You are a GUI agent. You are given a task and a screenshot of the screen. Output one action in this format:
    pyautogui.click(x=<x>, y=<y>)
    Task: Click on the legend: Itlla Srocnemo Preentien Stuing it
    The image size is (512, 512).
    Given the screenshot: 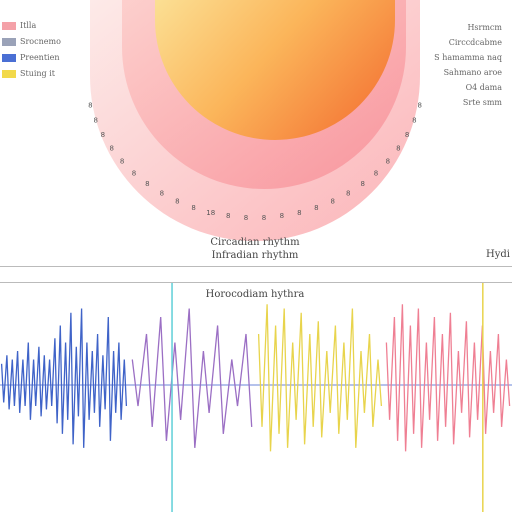 What is the action you would take?
    pyautogui.click(x=33, y=50)
    